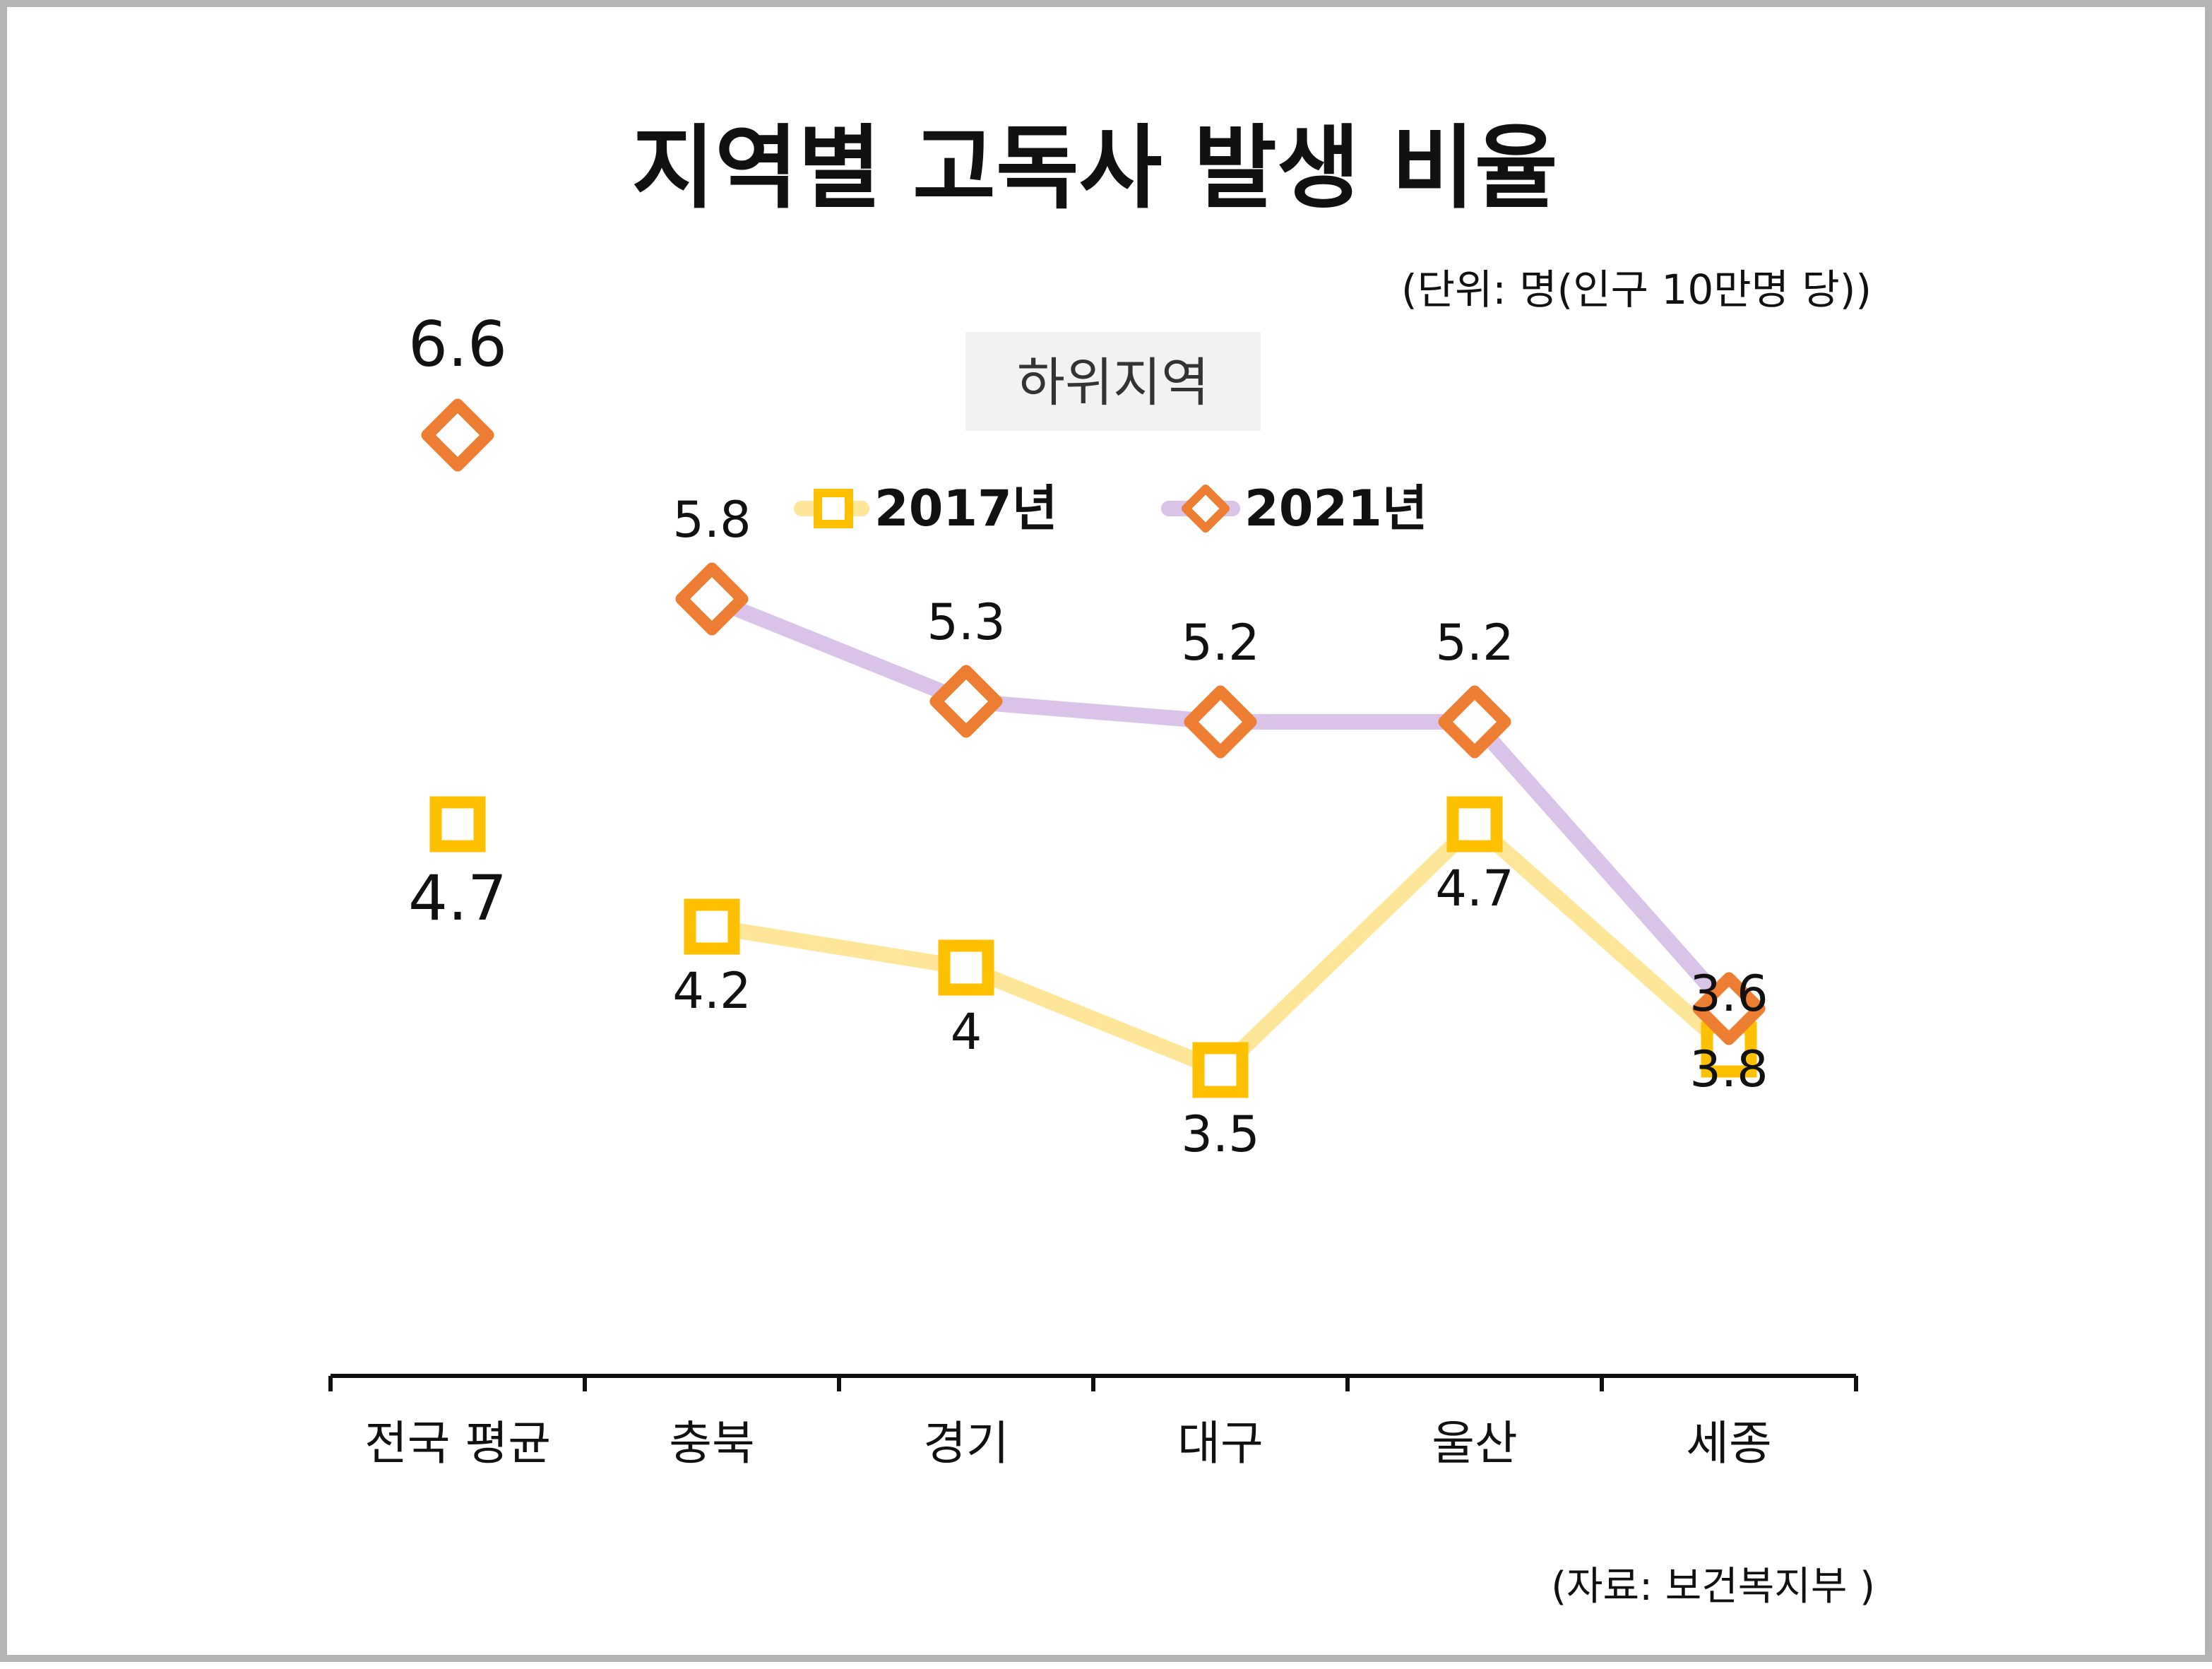 Image resolution: width=2212 pixels, height=1669 pixels. Describe the element at coordinates (1068, 1443) in the screenshot. I see `x-tick-labels: 전국 평균 충북 경기 대구 울산 세종` at that location.